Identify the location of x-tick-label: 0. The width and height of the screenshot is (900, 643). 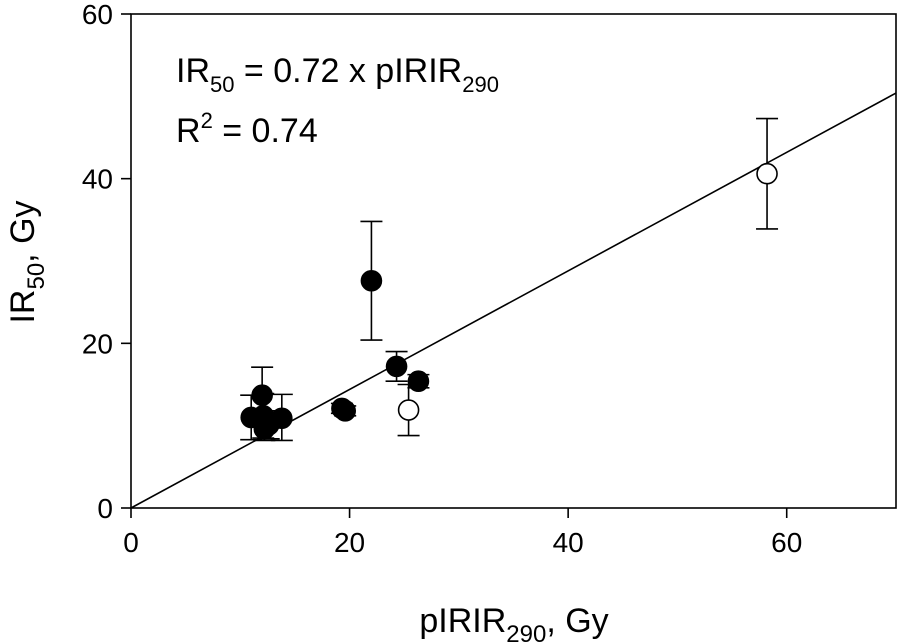
(131, 542).